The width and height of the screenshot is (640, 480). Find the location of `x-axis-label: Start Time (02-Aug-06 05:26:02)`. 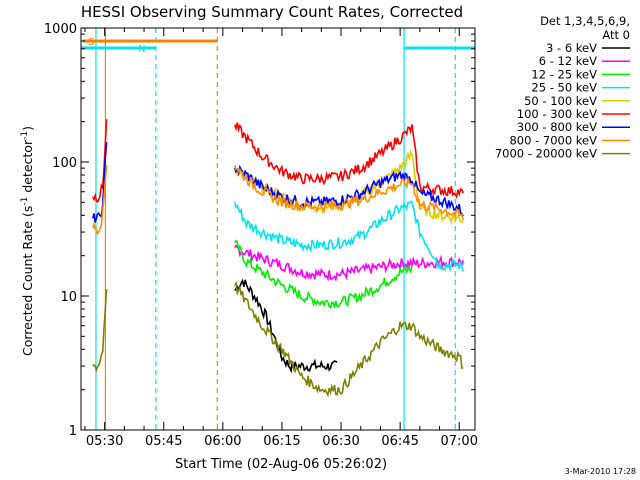

x-axis-label: Start Time (02-Aug-06 05:26:02) is located at coordinates (281, 464).